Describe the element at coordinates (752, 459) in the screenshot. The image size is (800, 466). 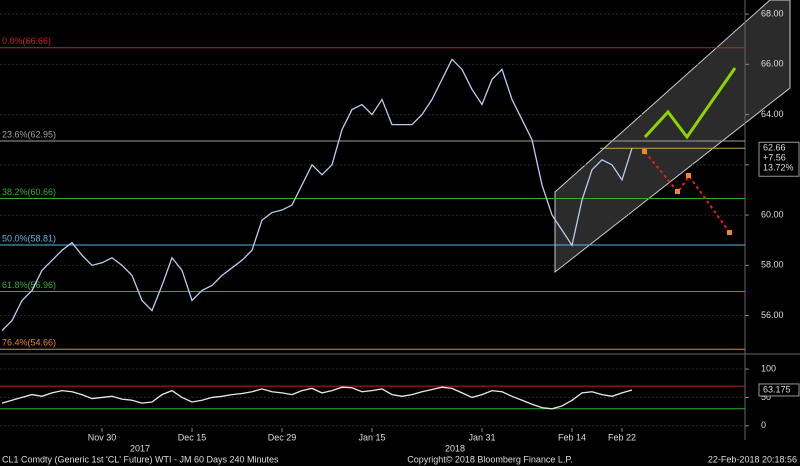
I see `footer-right: 22-Feb-2018 20:18:56` at that location.